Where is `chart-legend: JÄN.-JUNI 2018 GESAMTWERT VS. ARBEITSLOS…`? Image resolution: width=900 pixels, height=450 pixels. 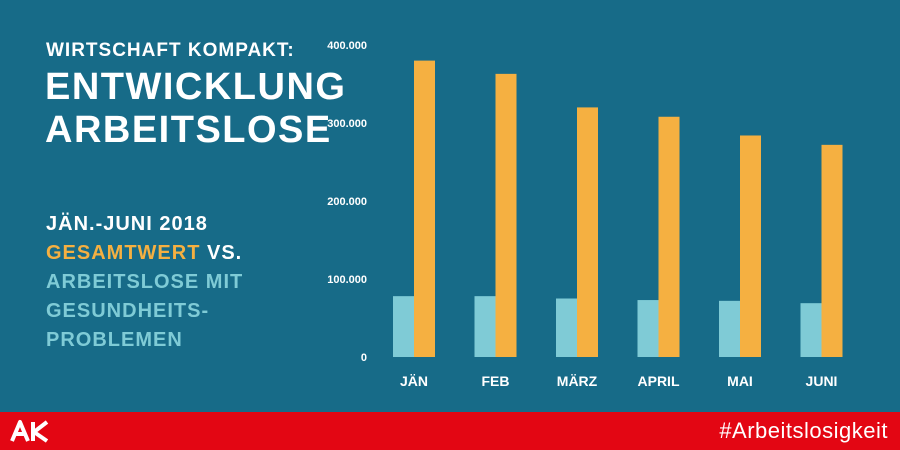
chart-legend: JÄN.-JUNI 2018 GESAMTWERT VS. ARBEITSLOS… is located at coordinates (144, 282).